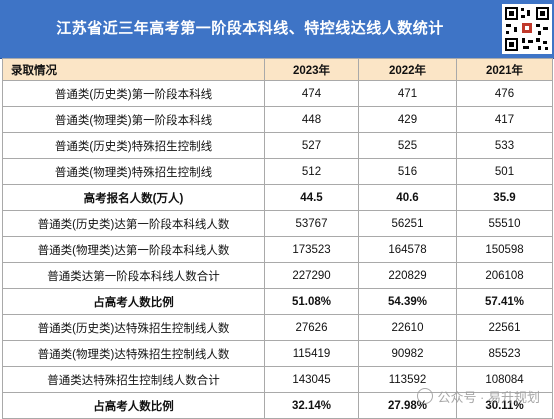  What do you see at coordinates (311, 275) in the screenshot?
I see `cell-2023: 227290` at bounding box center [311, 275].